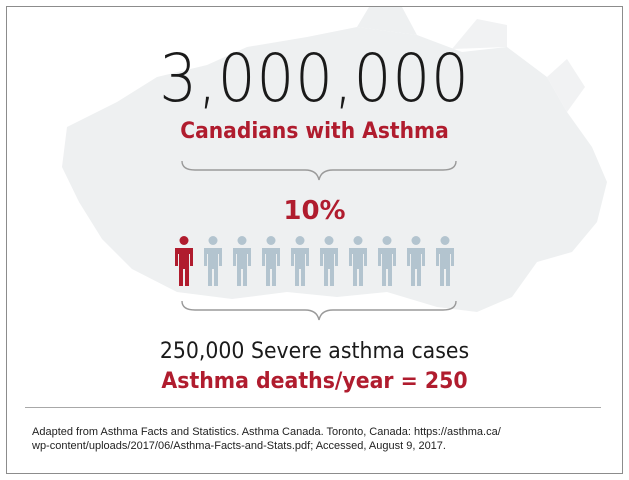 Image resolution: width=629 pixels, height=480 pixels. What do you see at coordinates (314, 351) in the screenshot?
I see `severe-cases-text: 250,000 Severe asthma cases` at bounding box center [314, 351].